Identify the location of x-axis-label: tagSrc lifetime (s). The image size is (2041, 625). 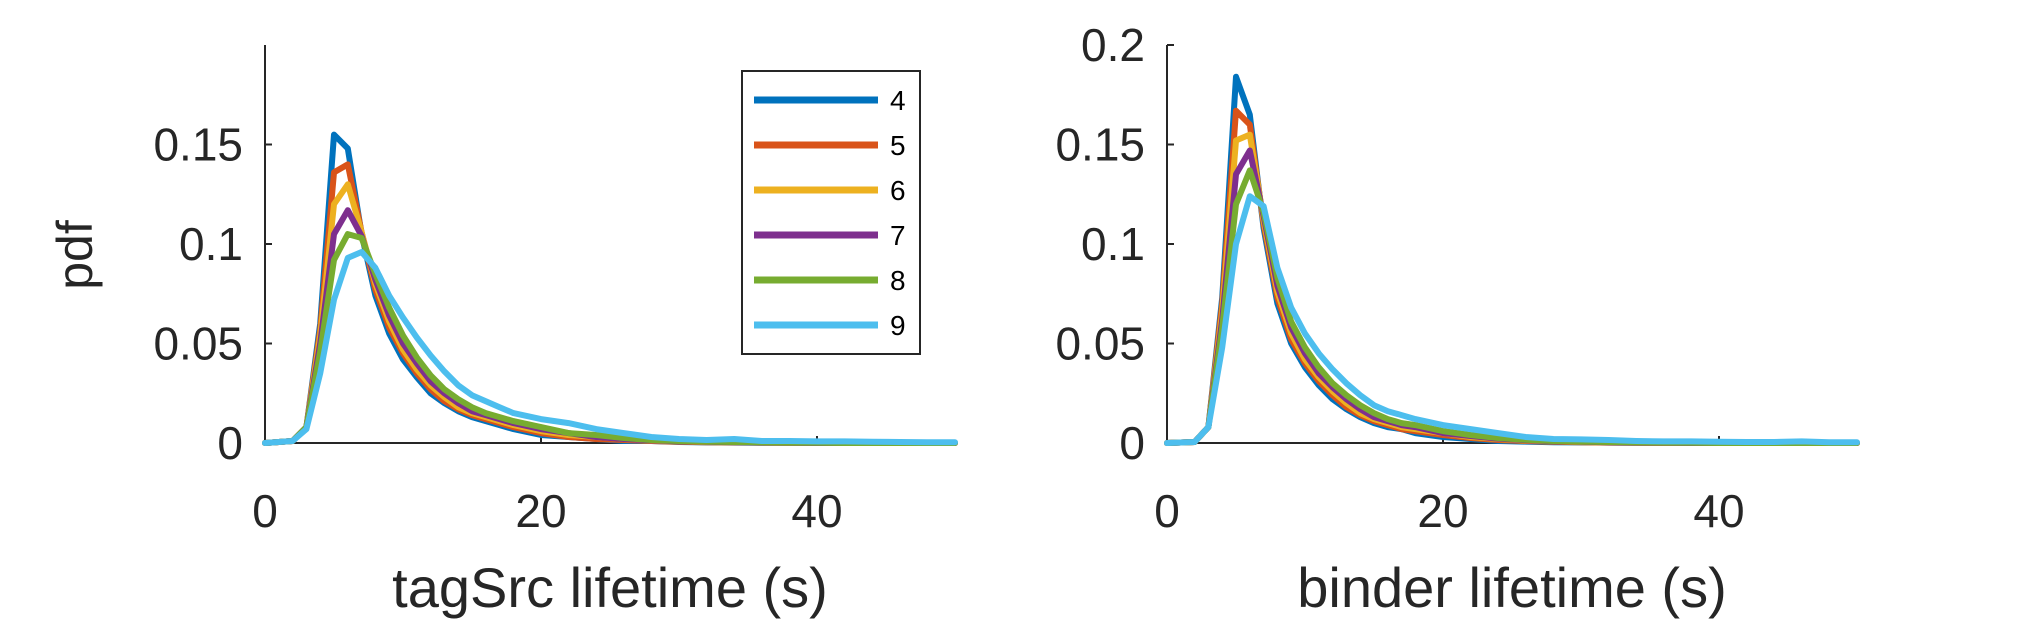
(610, 587).